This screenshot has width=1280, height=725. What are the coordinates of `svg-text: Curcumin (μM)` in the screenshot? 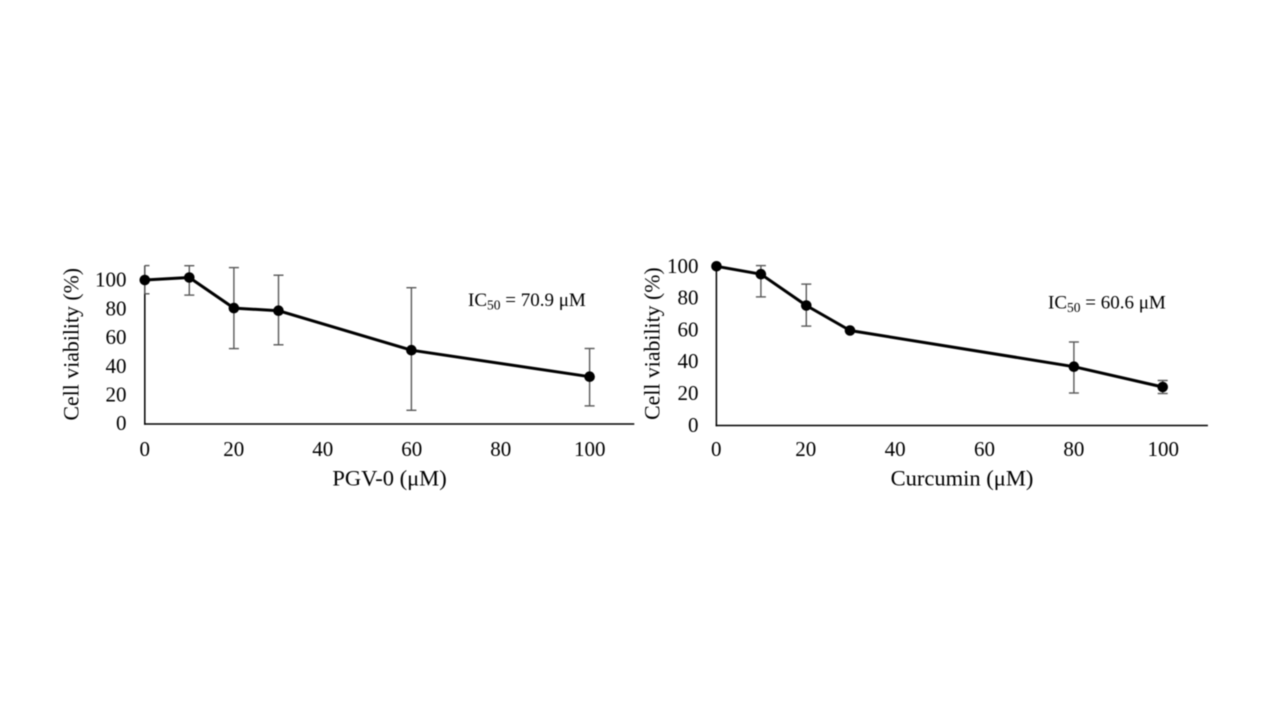 It's located at (962, 478).